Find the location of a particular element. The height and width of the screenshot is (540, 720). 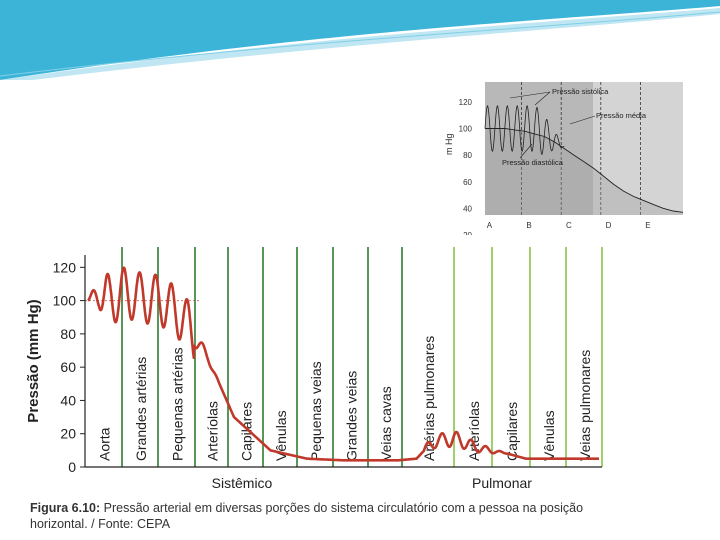

banner-line is located at coordinates (360, 44).